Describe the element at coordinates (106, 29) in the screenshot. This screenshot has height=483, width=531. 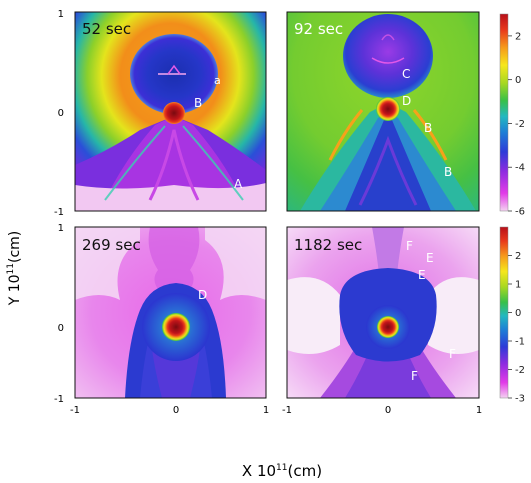
I see `panel-title: 52 sec` at that location.